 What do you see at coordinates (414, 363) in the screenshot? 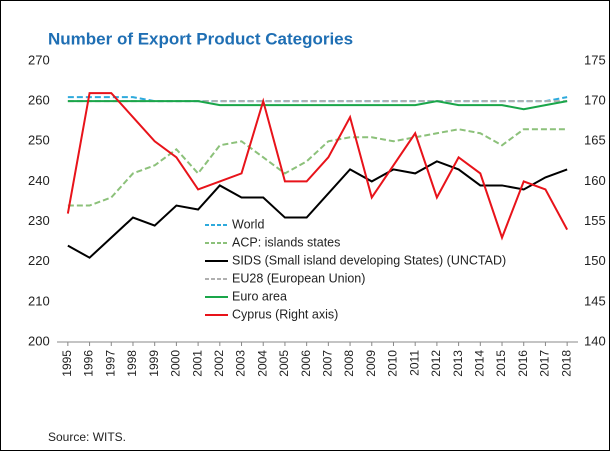
I see `x-tick-label: 2011` at bounding box center [414, 363].